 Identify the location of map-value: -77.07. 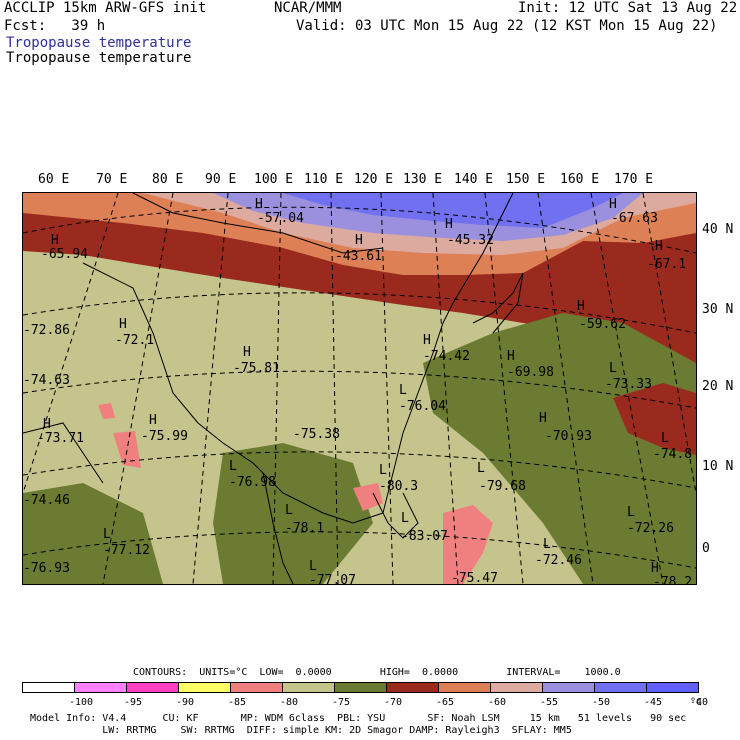
(332, 579).